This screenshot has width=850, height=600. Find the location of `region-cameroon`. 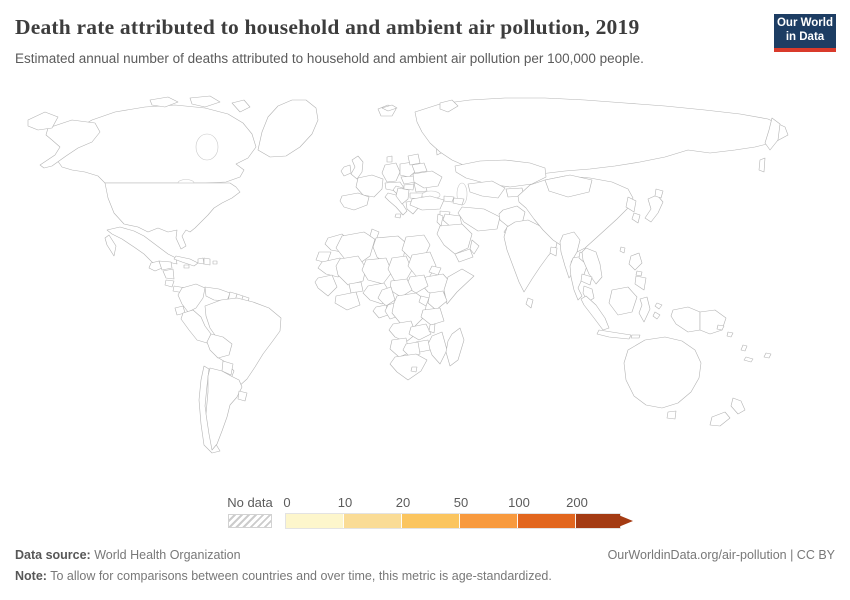

region-cameroon is located at coordinates (386, 296).